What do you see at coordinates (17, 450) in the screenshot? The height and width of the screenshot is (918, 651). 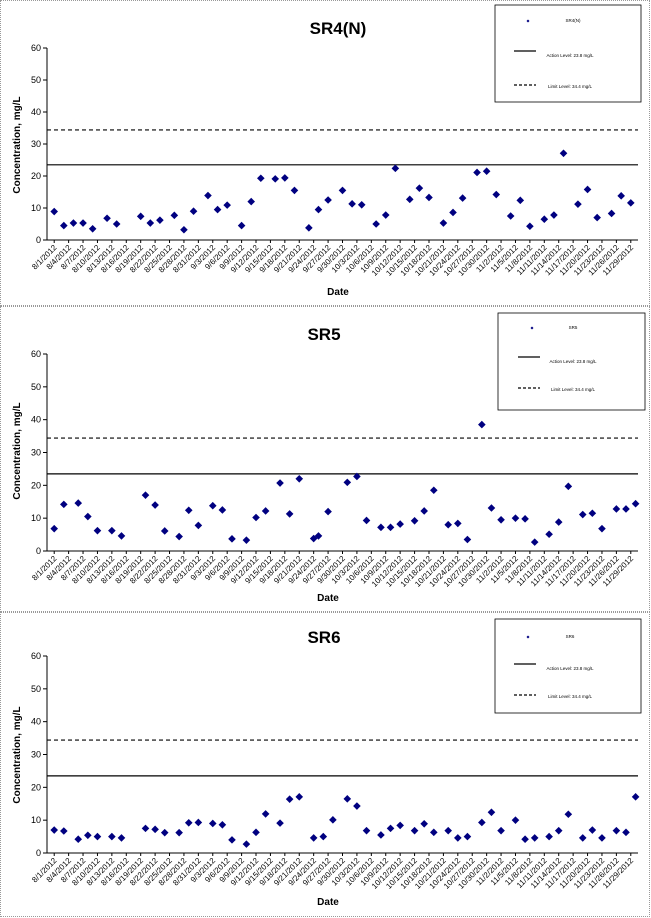 I see `y-axis-title: Concentration, mg/L` at bounding box center [17, 450].